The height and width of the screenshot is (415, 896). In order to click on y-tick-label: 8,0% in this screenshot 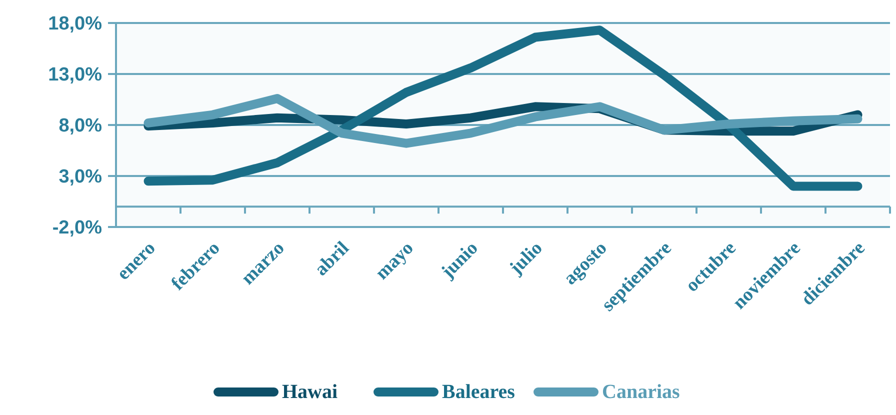, I will do `click(80, 126)`.